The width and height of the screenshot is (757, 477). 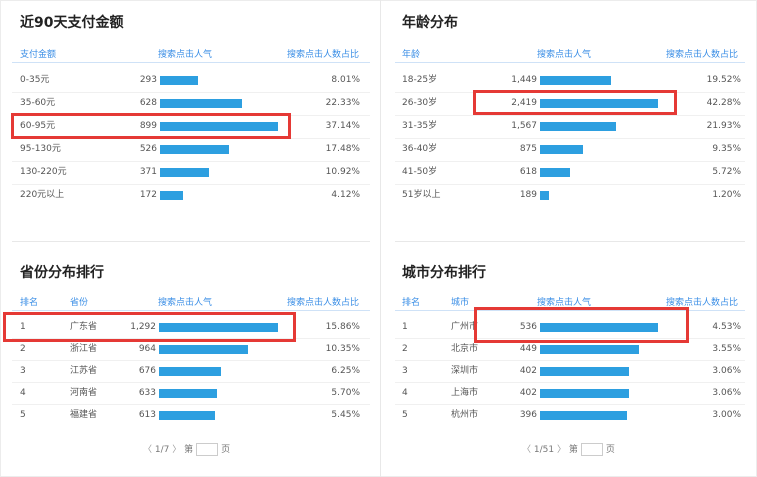 I want to click on city-row-rank: 2, so click(x=405, y=349).